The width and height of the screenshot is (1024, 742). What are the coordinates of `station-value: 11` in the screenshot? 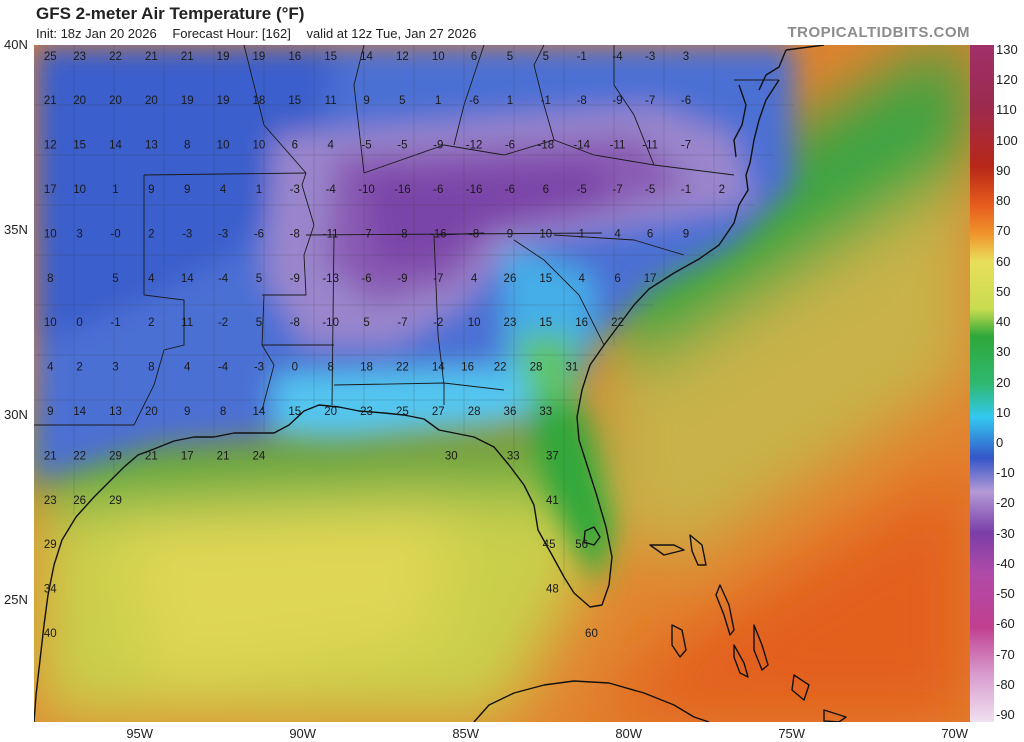 It's located at (331, 101).